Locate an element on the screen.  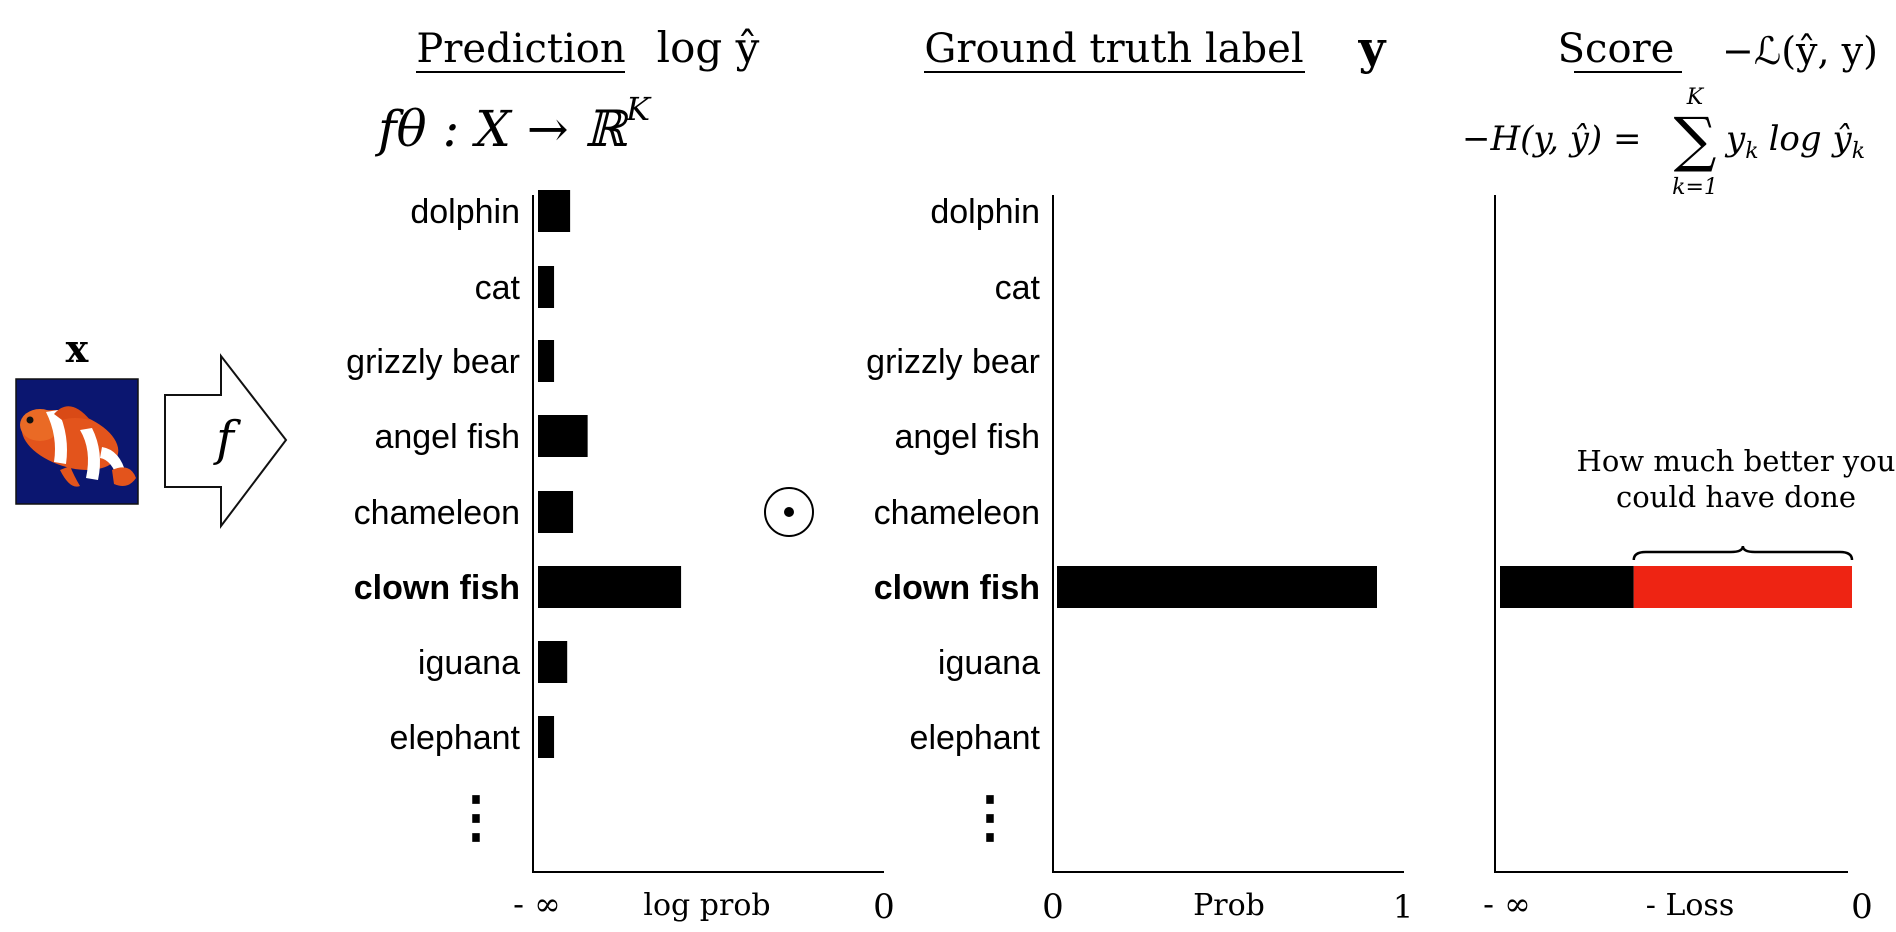
prediction-axis-right: 0 is located at coordinates (884, 907).